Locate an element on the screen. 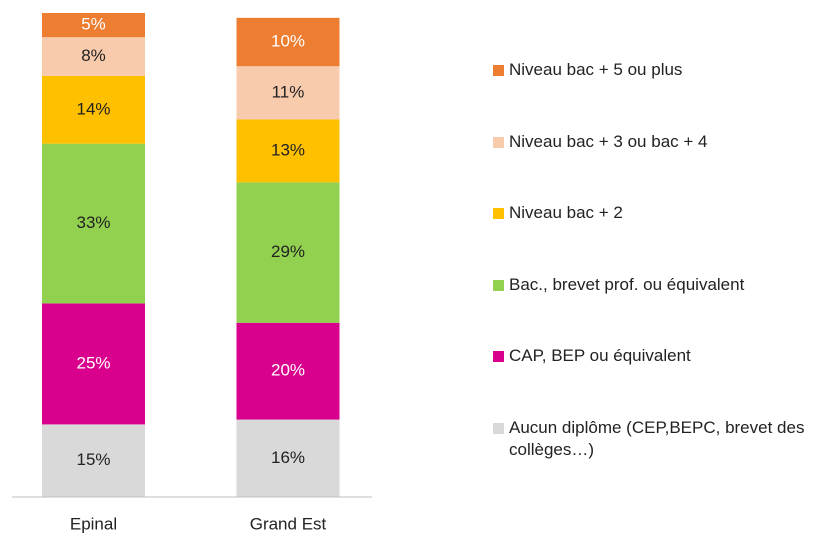 The height and width of the screenshot is (539, 834). legend-label: Niveau bac + 2 is located at coordinates (566, 212).